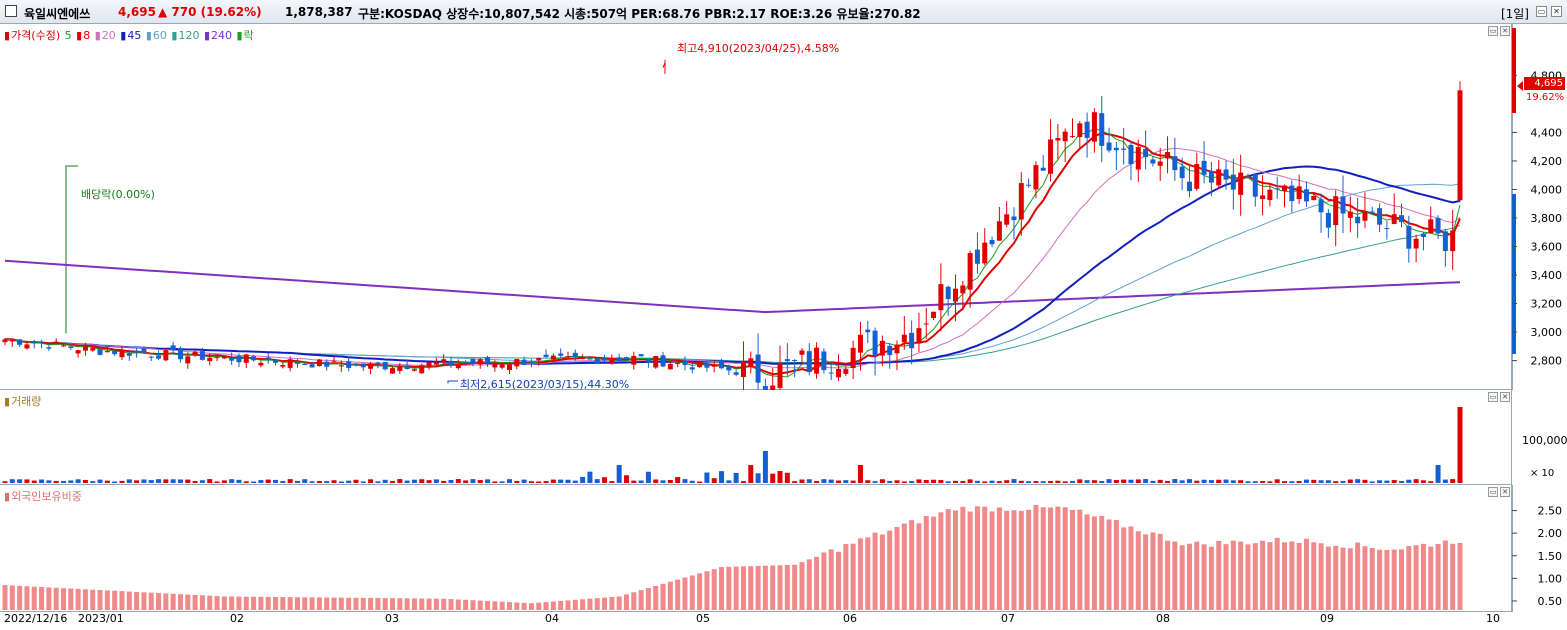 The image size is (1567, 630). I want to click on axis-tick-label: 3,800, so click(1547, 218).